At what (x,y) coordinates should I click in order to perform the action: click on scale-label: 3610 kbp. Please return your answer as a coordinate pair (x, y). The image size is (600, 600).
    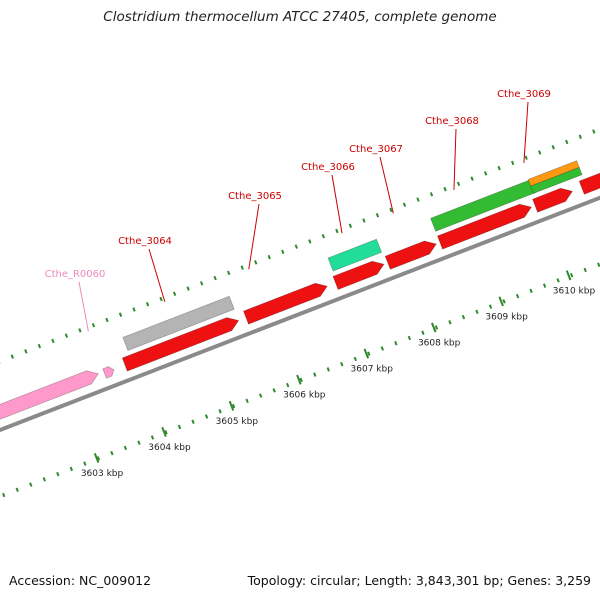
    Looking at the image, I should click on (574, 291).